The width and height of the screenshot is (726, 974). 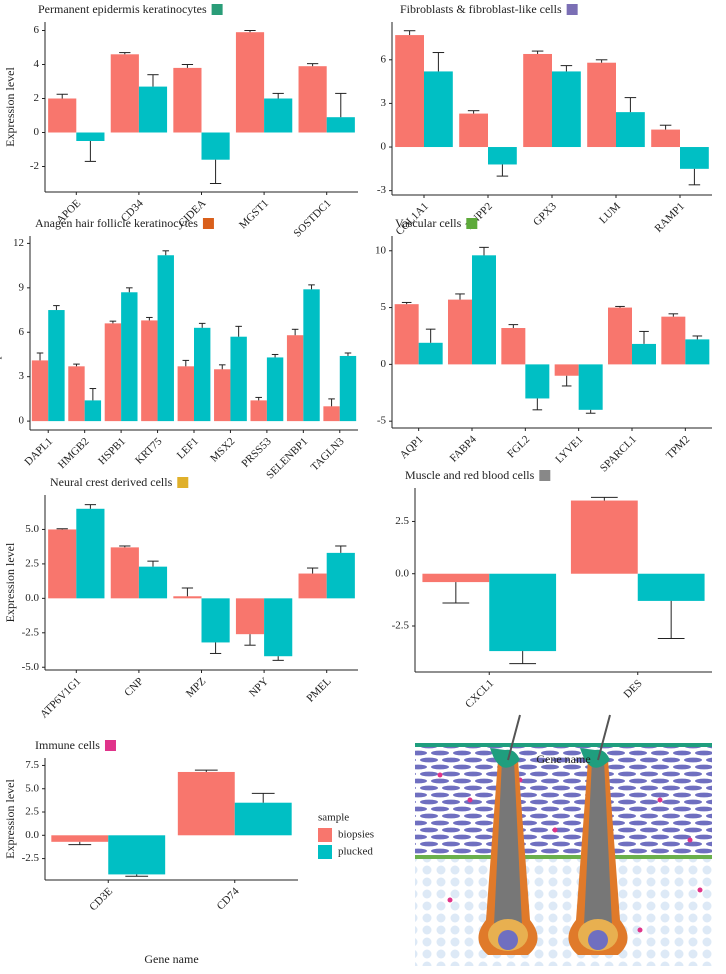 I want to click on y-axis-label: Expression level, so click(x=10, y=819).